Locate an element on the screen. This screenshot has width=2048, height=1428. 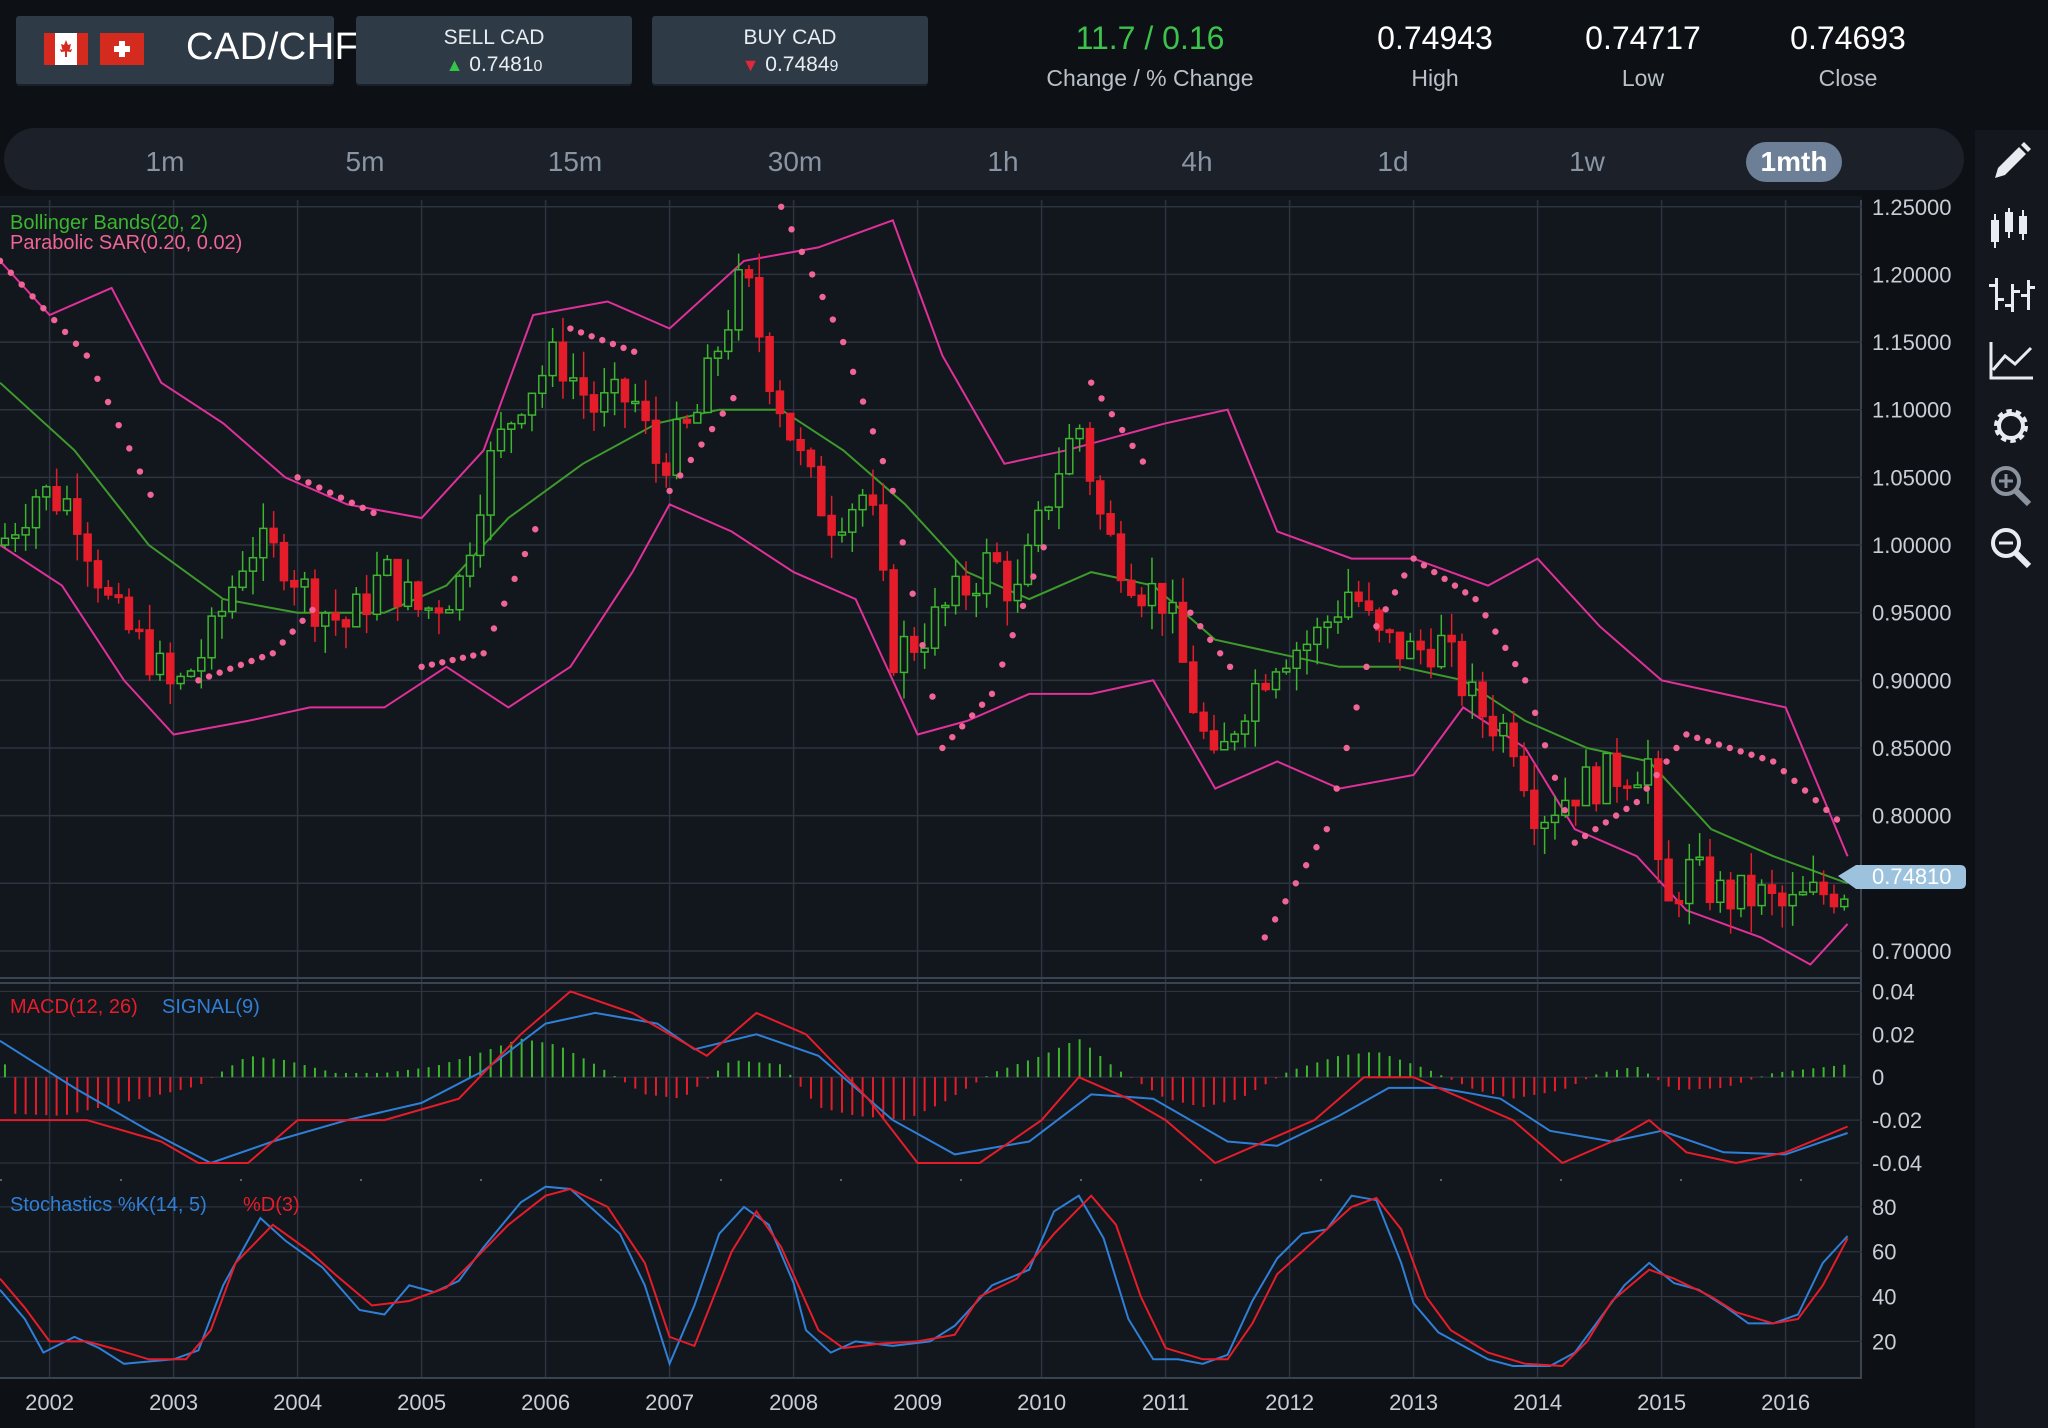
price-tick-label: 0.70000 is located at coordinates (1912, 951).